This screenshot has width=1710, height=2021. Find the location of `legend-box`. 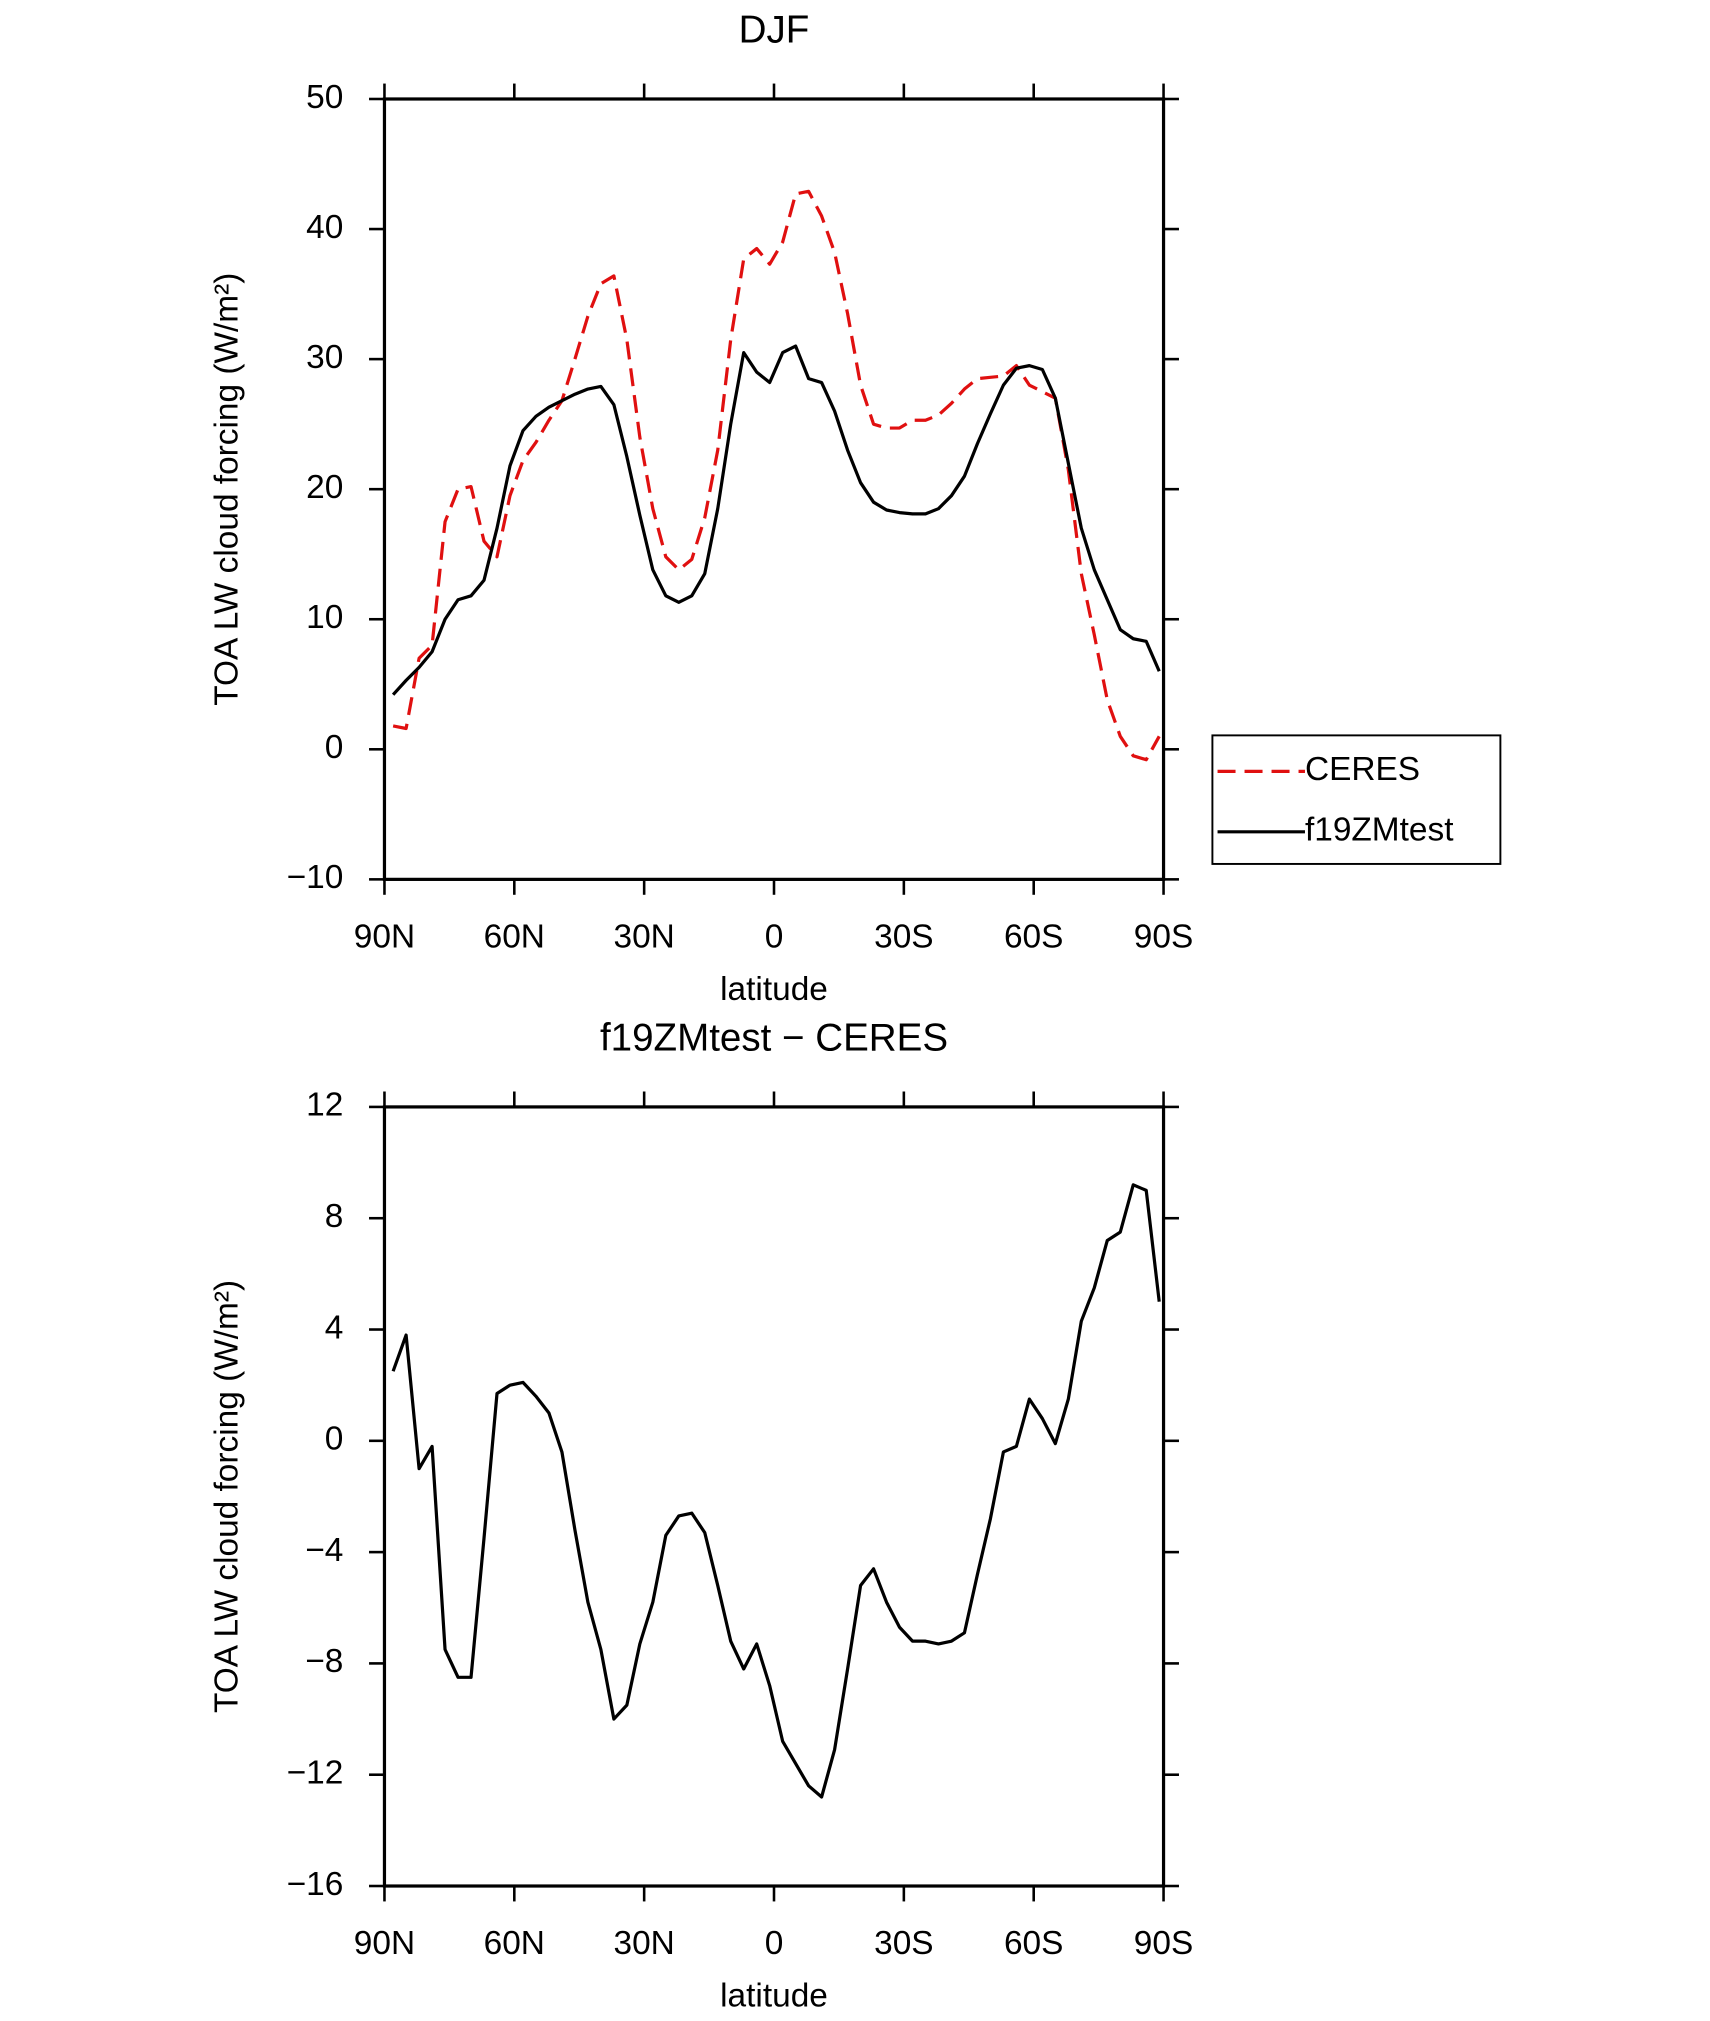

legend-box is located at coordinates (1356, 799).